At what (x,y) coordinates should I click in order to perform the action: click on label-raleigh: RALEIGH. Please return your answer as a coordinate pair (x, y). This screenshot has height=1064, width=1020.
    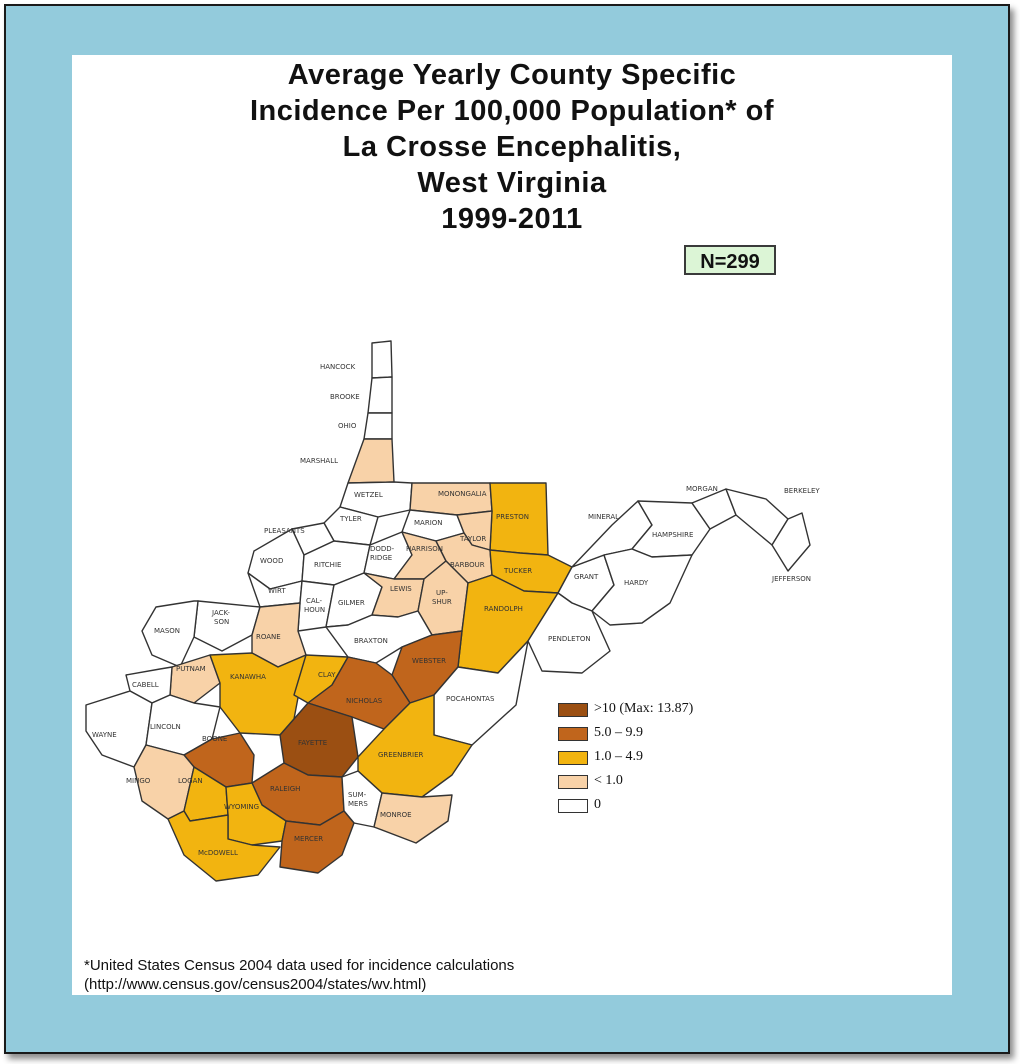
    Looking at the image, I should click on (285, 789).